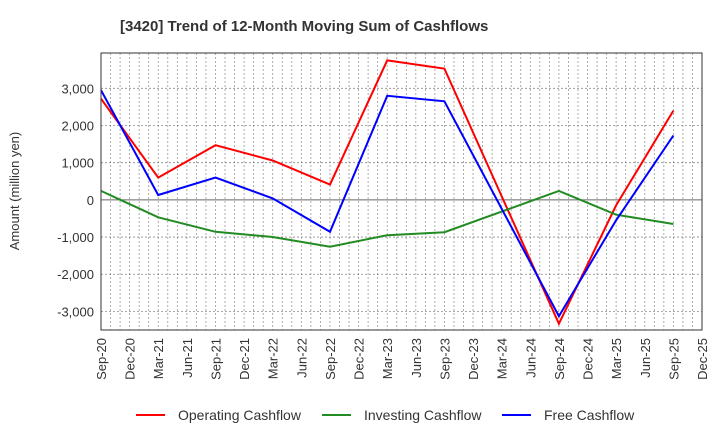 The image size is (720, 440). Describe the element at coordinates (77, 126) in the screenshot. I see `y-tick-label: 2,000` at that location.